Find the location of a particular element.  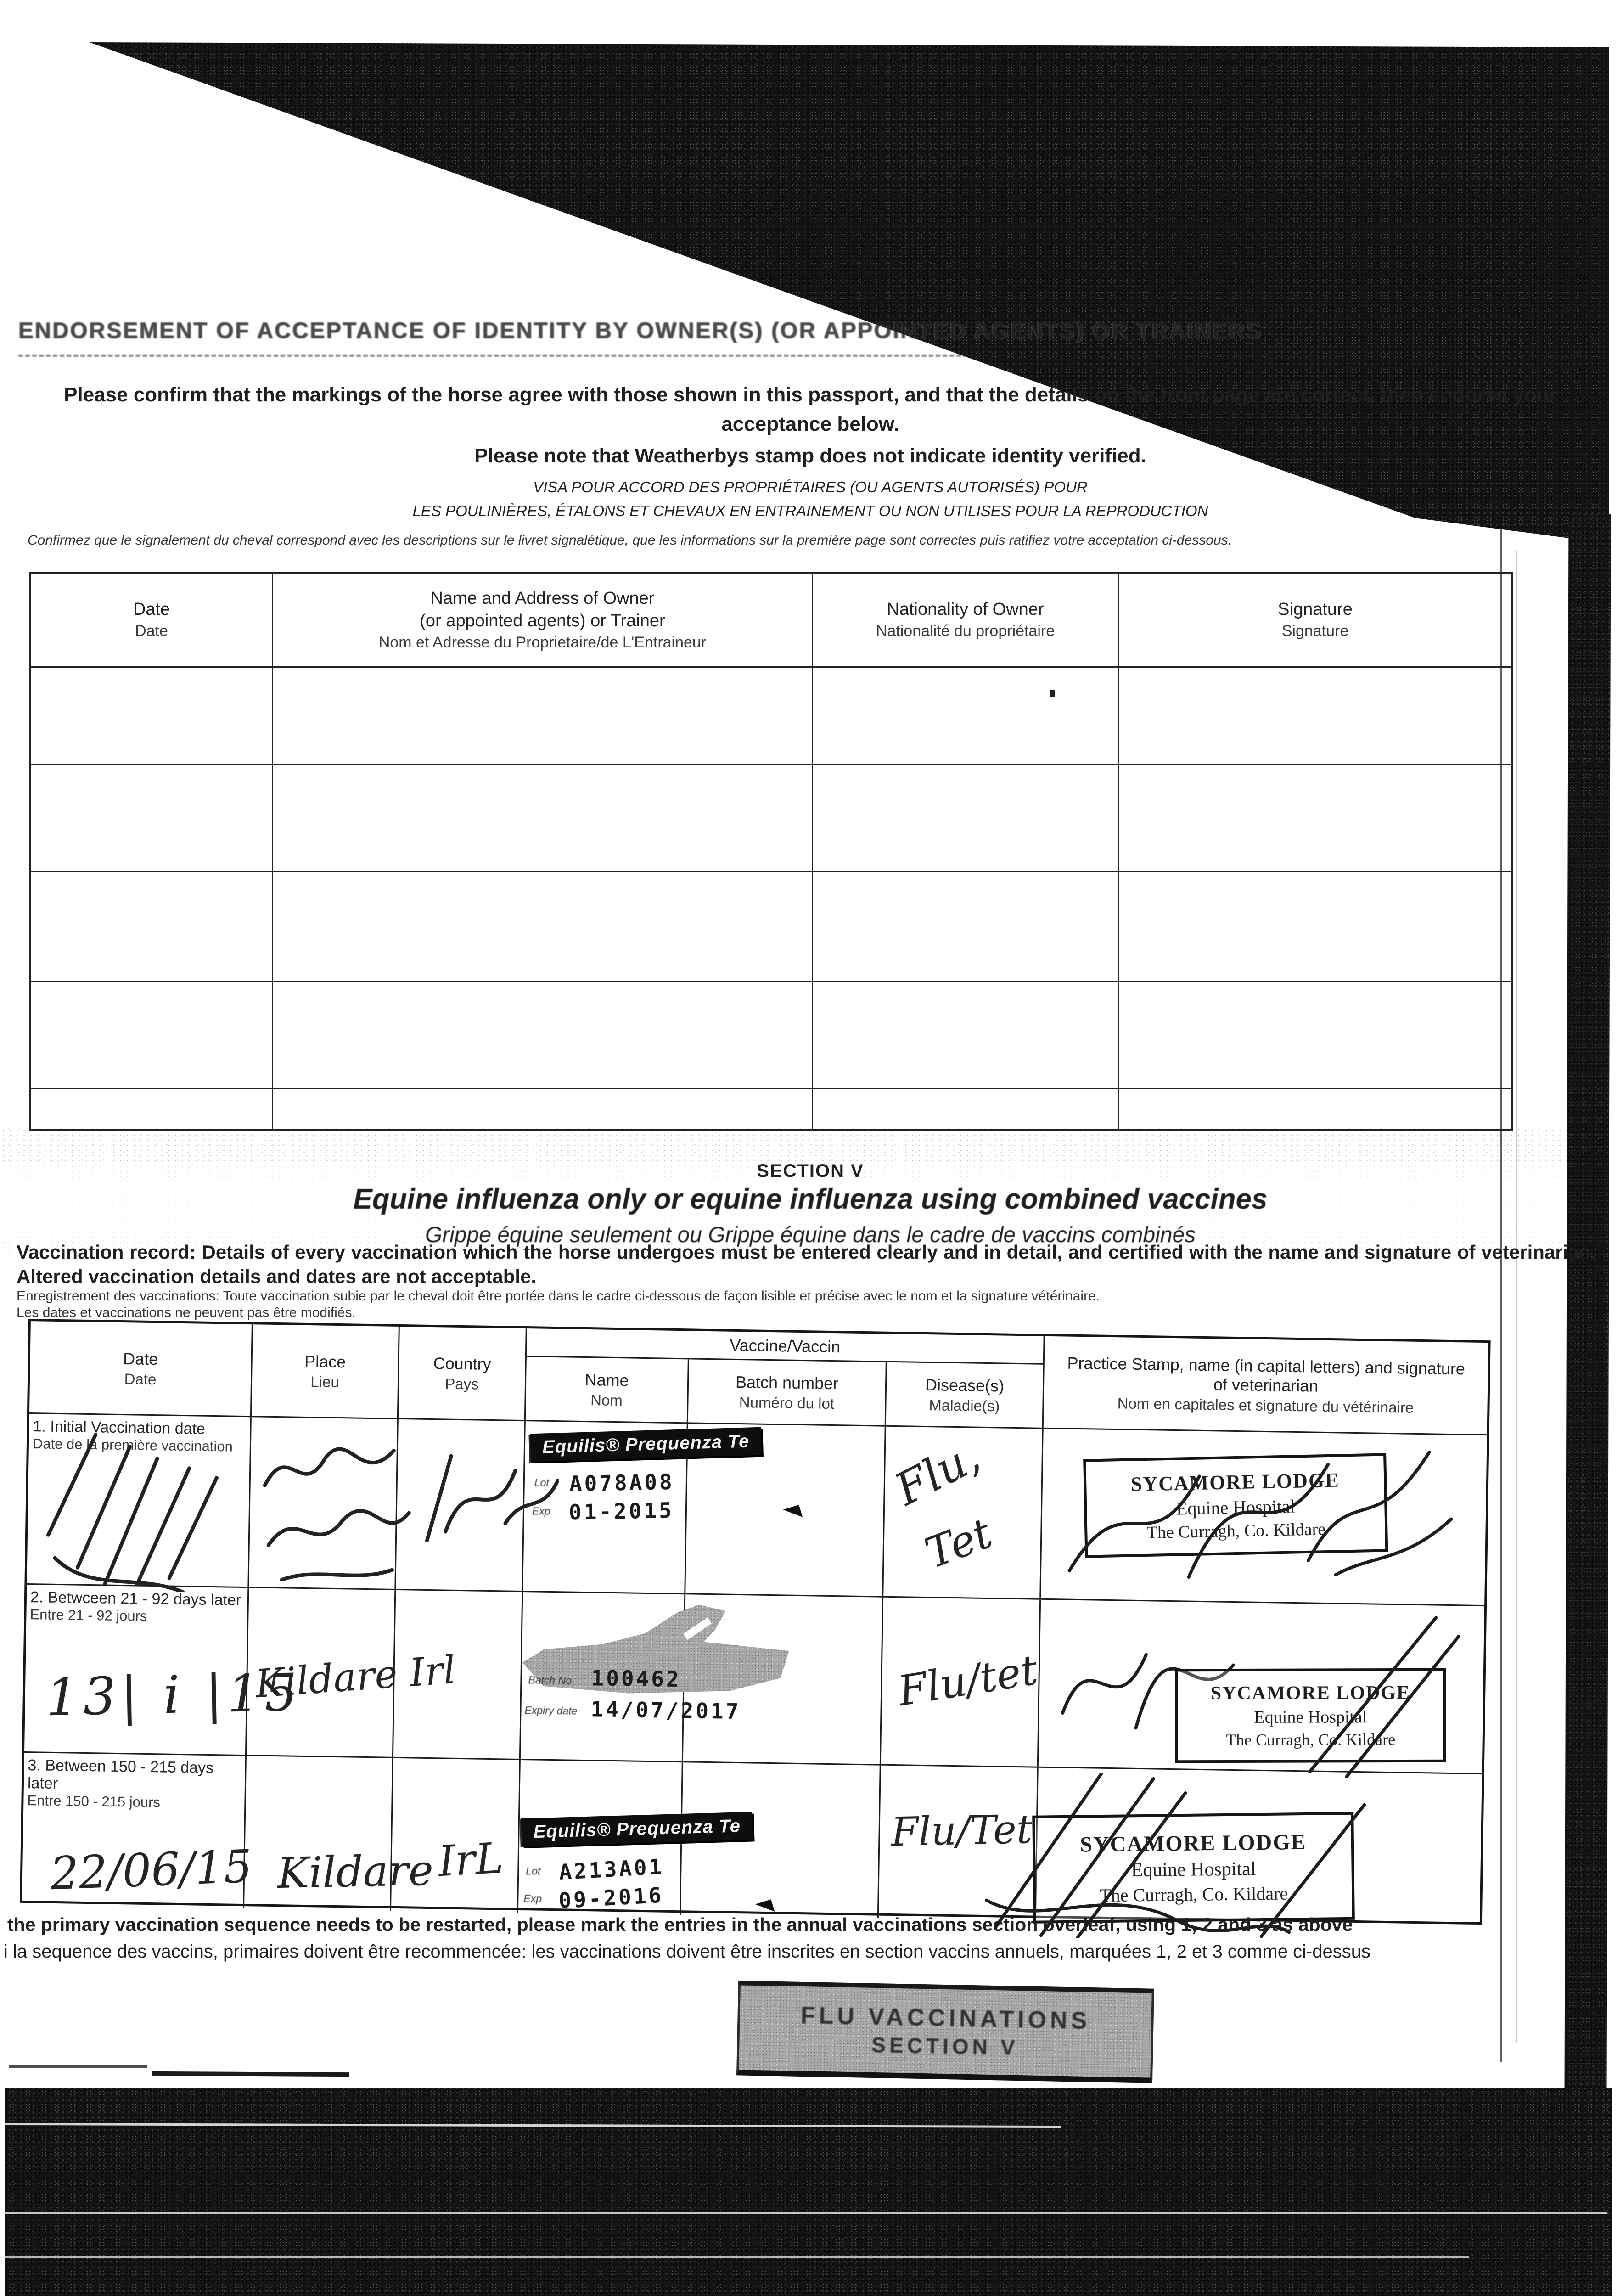

owner-col-owner-en2: (or appointed agents) or Trainer is located at coordinates (542, 620).